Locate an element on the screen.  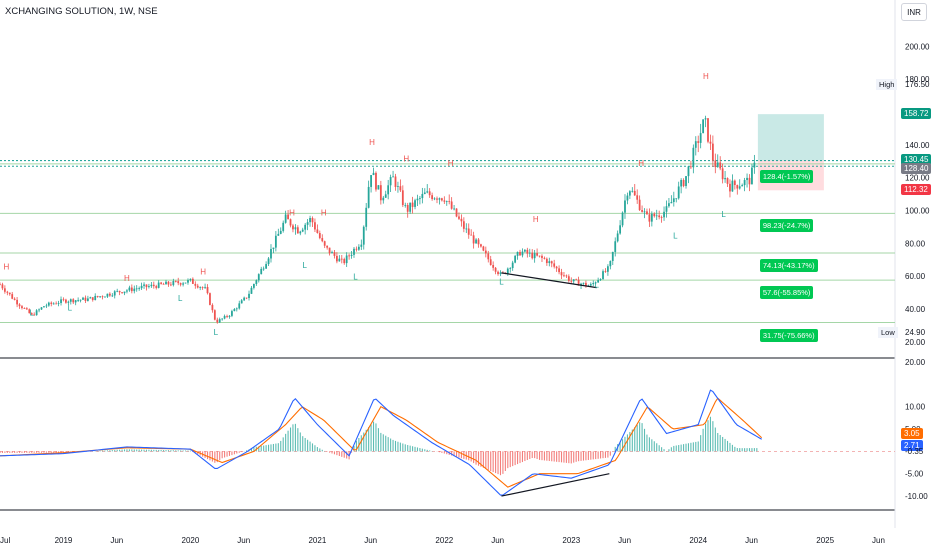
price-tick-label: 60.00 is located at coordinates (915, 276).